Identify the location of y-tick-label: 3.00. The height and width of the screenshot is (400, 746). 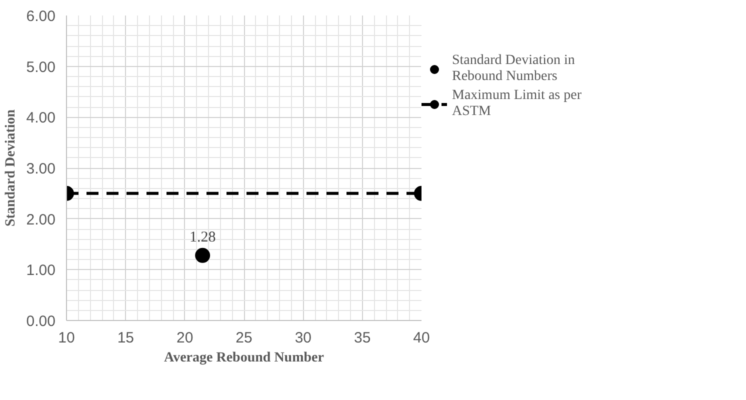
(41, 169).